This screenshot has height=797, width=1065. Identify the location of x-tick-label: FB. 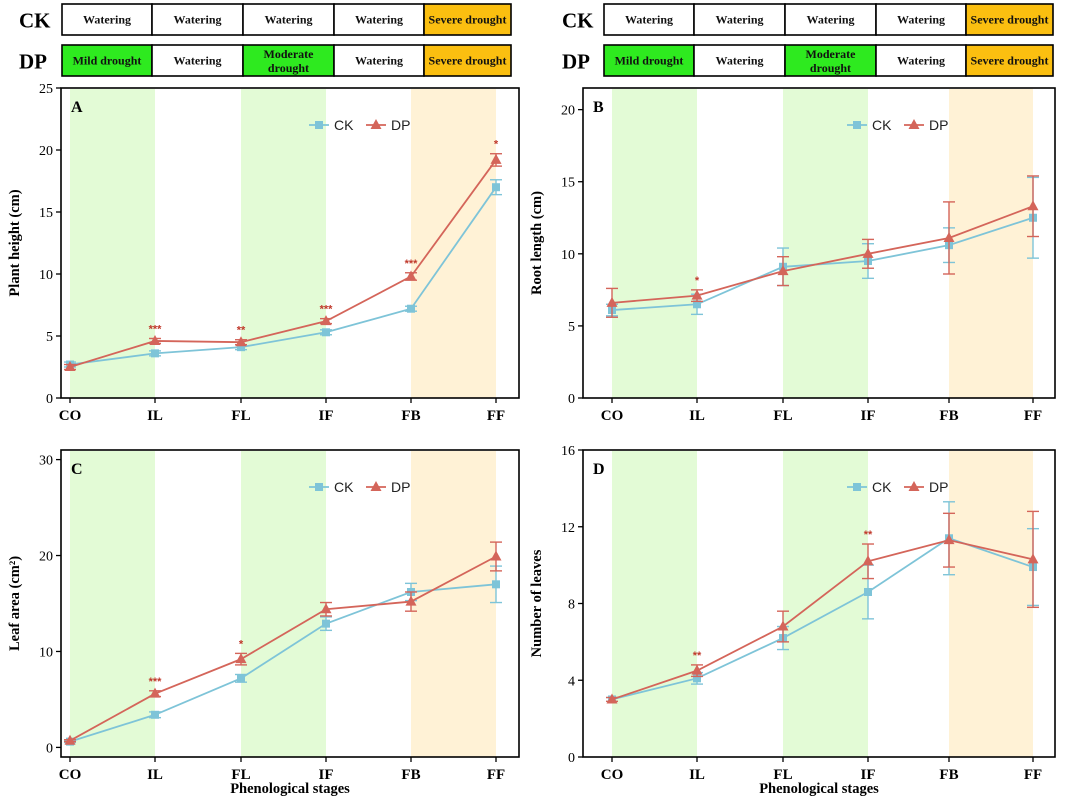
(410, 775).